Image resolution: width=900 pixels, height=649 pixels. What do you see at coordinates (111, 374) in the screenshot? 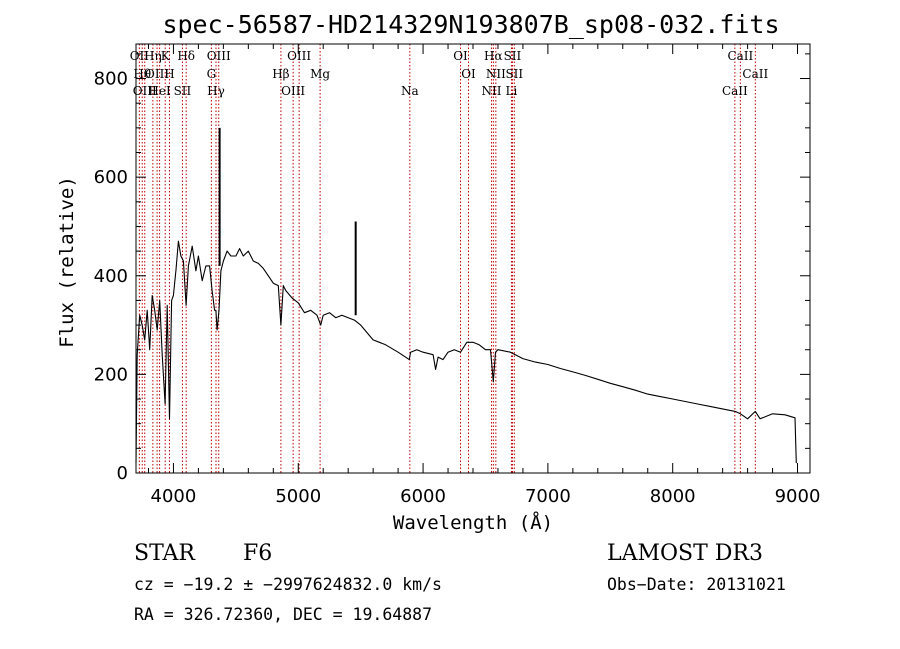
I see `y-tick-label: 200` at bounding box center [111, 374].